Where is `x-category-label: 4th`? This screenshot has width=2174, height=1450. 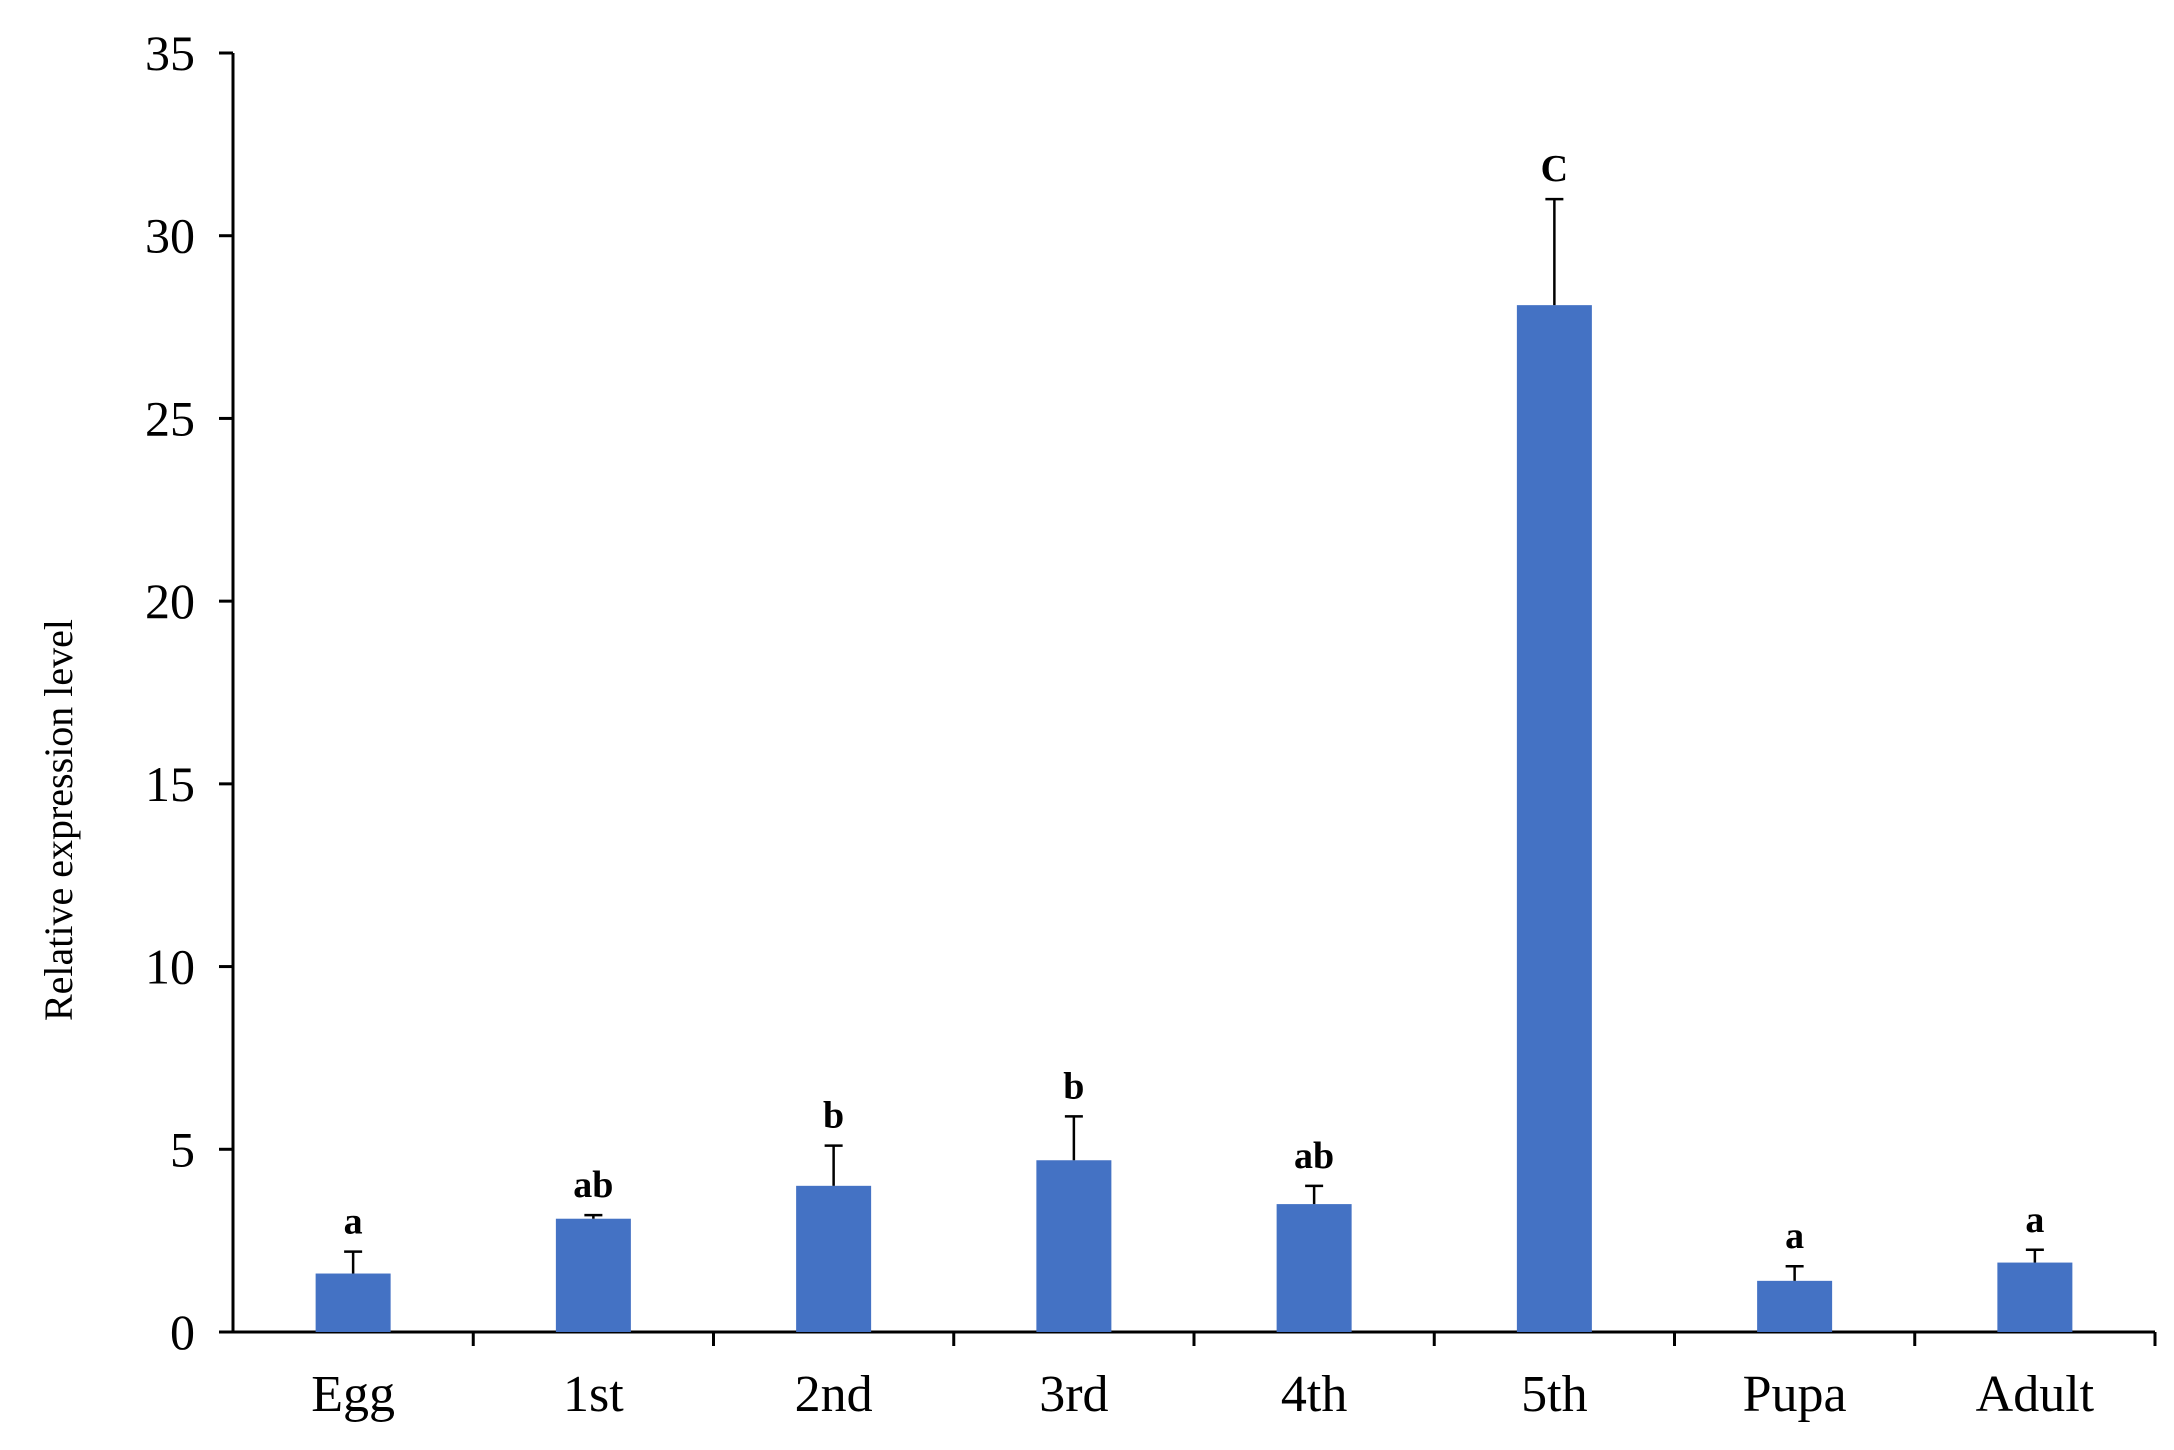
x-category-label: 4th is located at coordinates (1314, 1394).